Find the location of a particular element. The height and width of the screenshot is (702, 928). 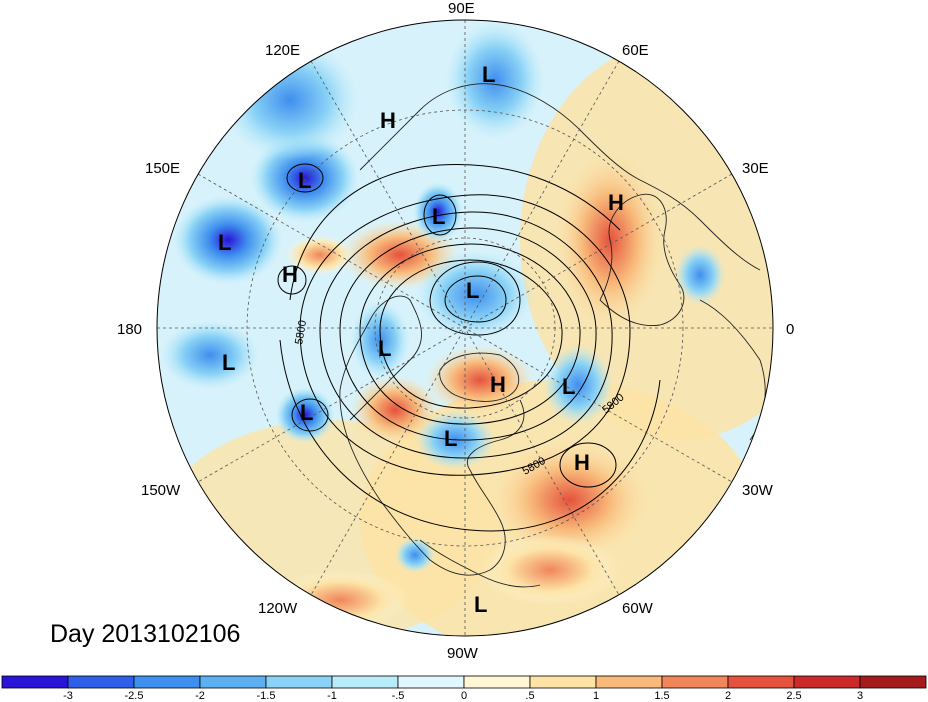

coastline-central-america is located at coordinates (480, 563).